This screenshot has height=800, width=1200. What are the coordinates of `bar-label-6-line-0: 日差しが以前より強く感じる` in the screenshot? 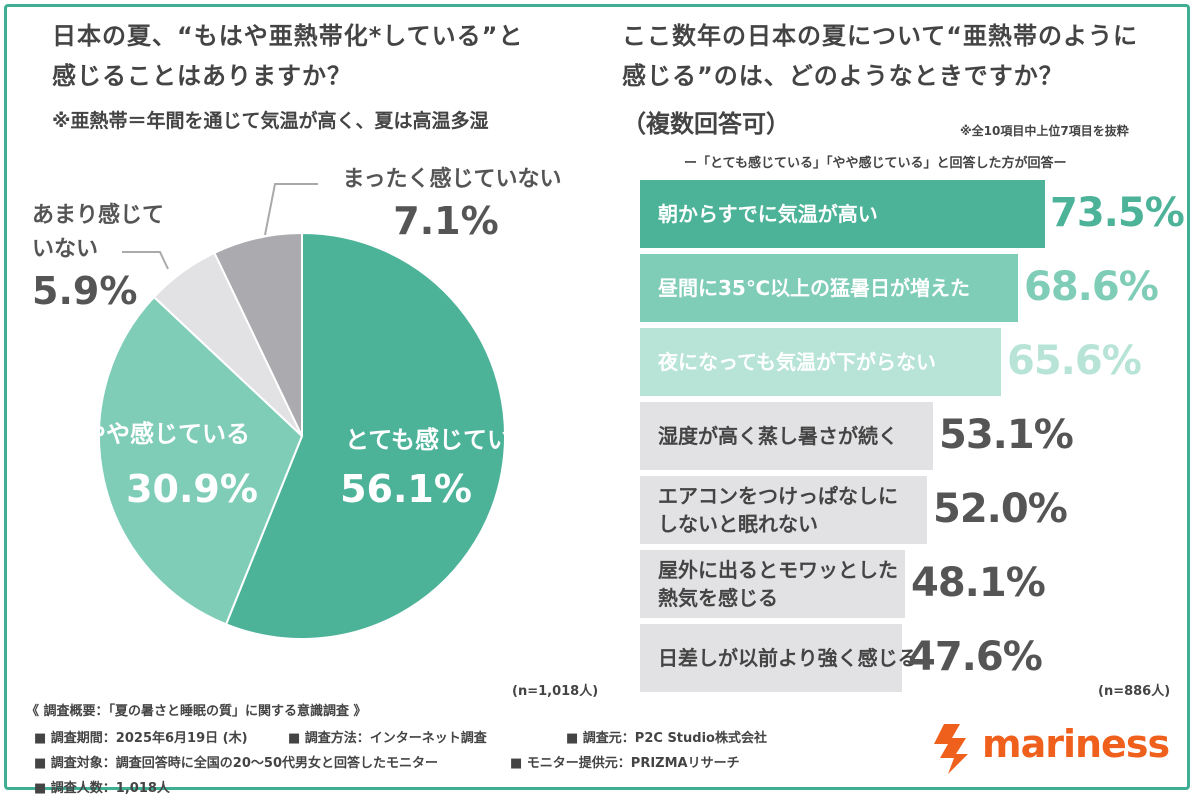 It's located at (788, 658).